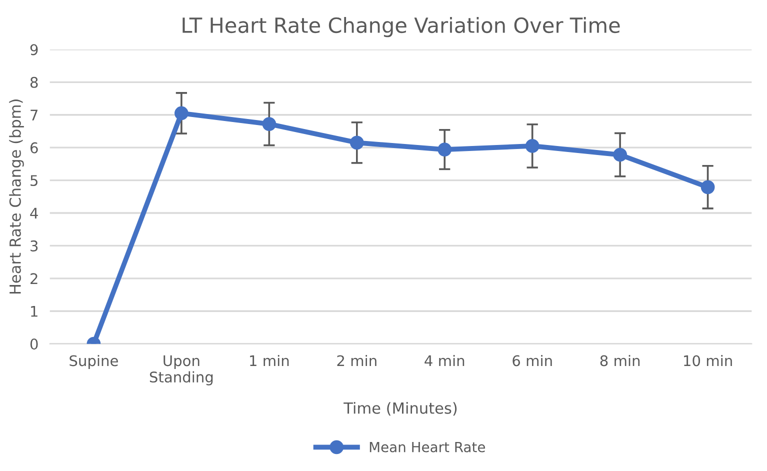 The width and height of the screenshot is (767, 471). Describe the element at coordinates (34, 344) in the screenshot. I see `y-tick-label: 0` at that location.